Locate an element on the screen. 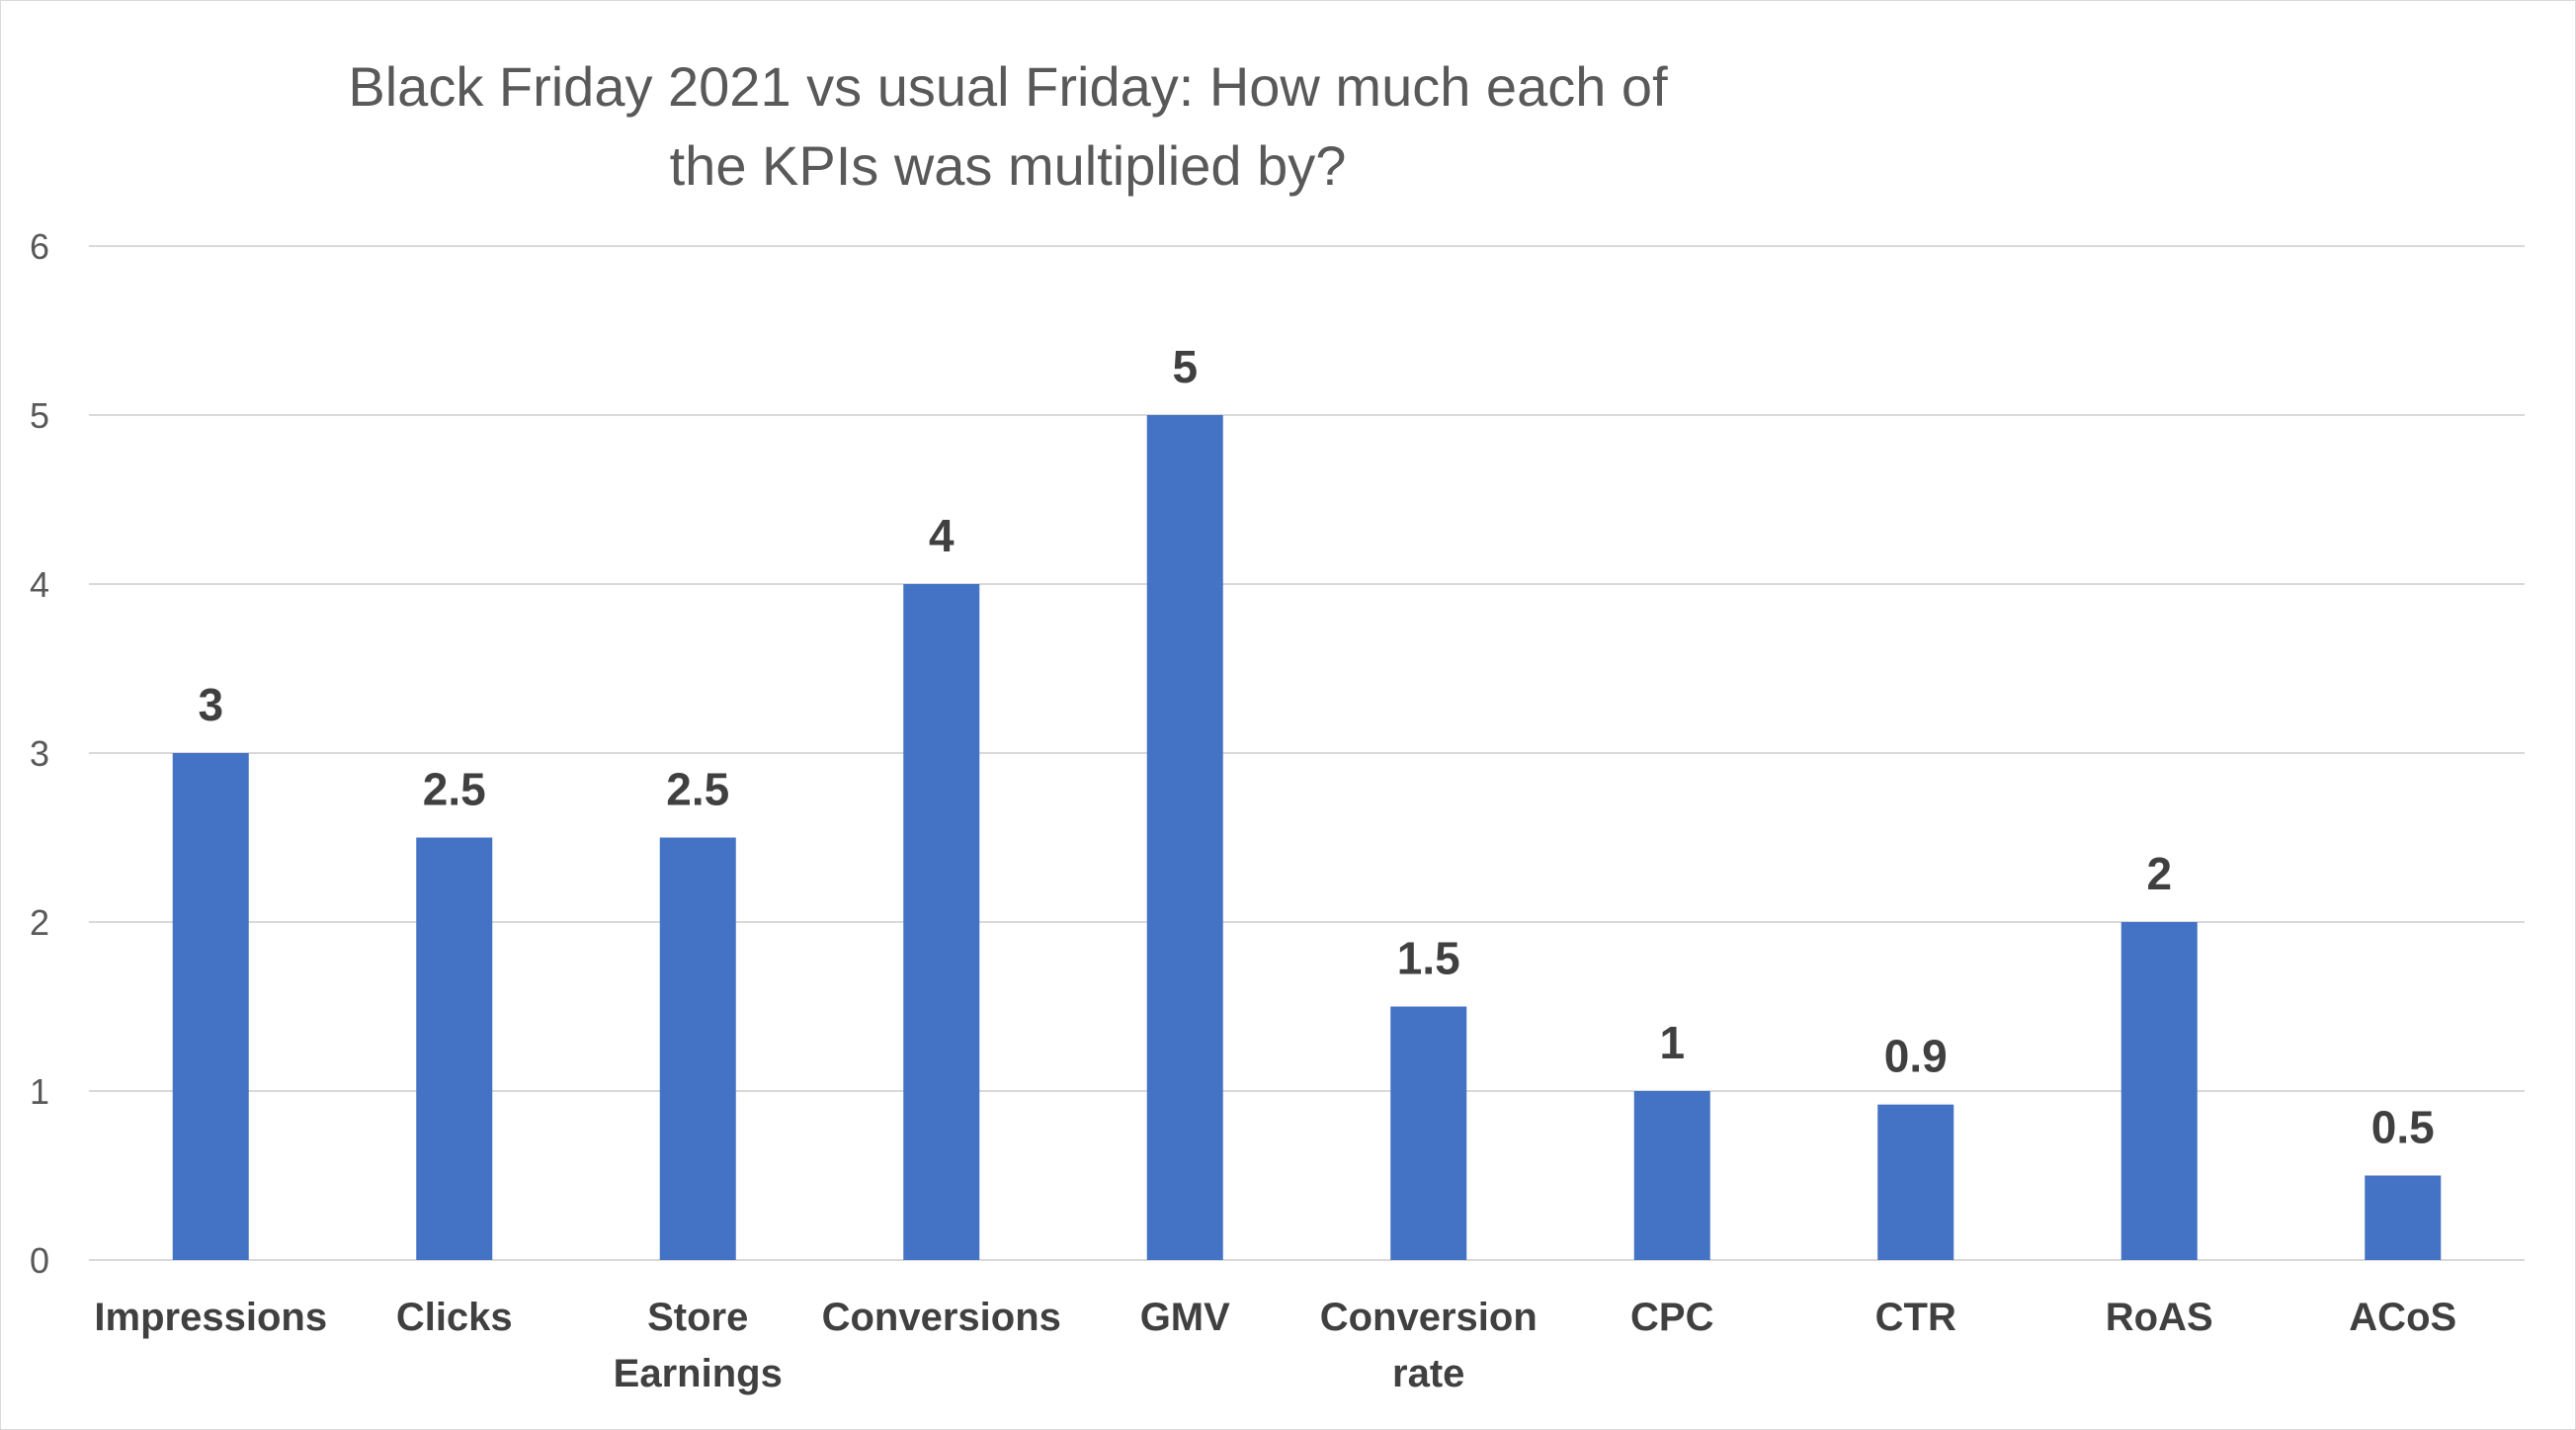 The width and height of the screenshot is (2576, 1430). data-label: 0.9 is located at coordinates (1916, 1056).